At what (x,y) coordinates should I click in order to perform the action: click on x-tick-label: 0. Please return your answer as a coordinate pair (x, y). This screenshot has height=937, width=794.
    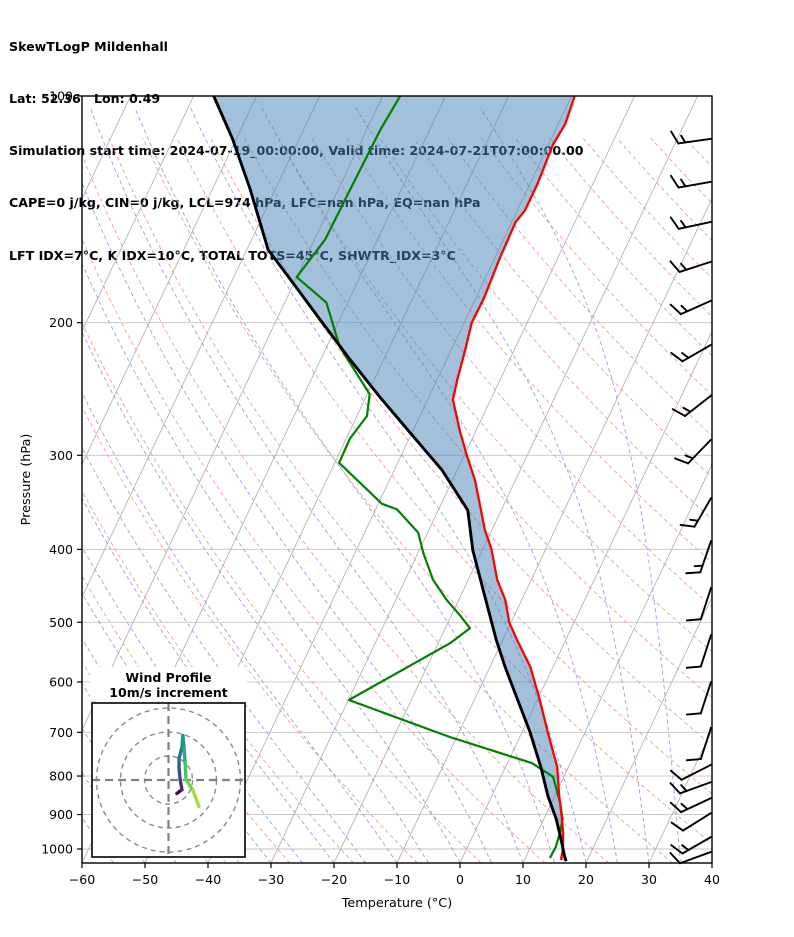
    Looking at the image, I should click on (460, 879).